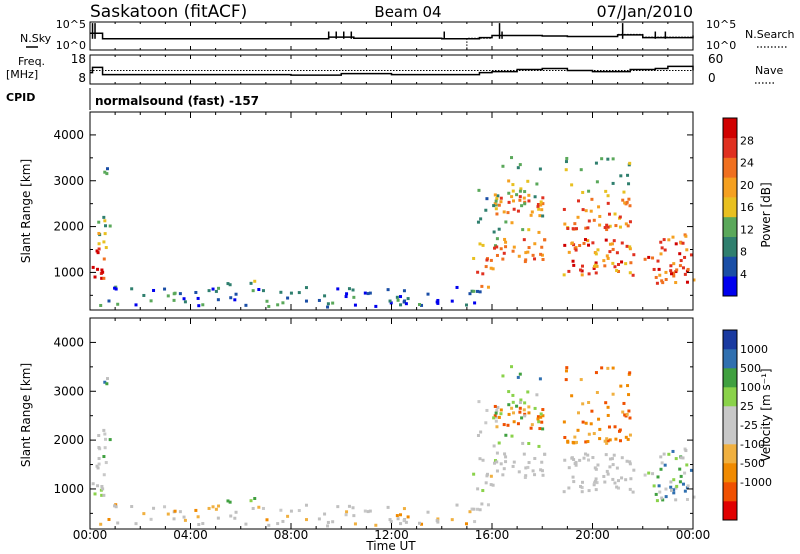 The image size is (800, 554). What do you see at coordinates (68, 135) in the screenshot?
I see `y-tick-label: 4000` at bounding box center [68, 135].